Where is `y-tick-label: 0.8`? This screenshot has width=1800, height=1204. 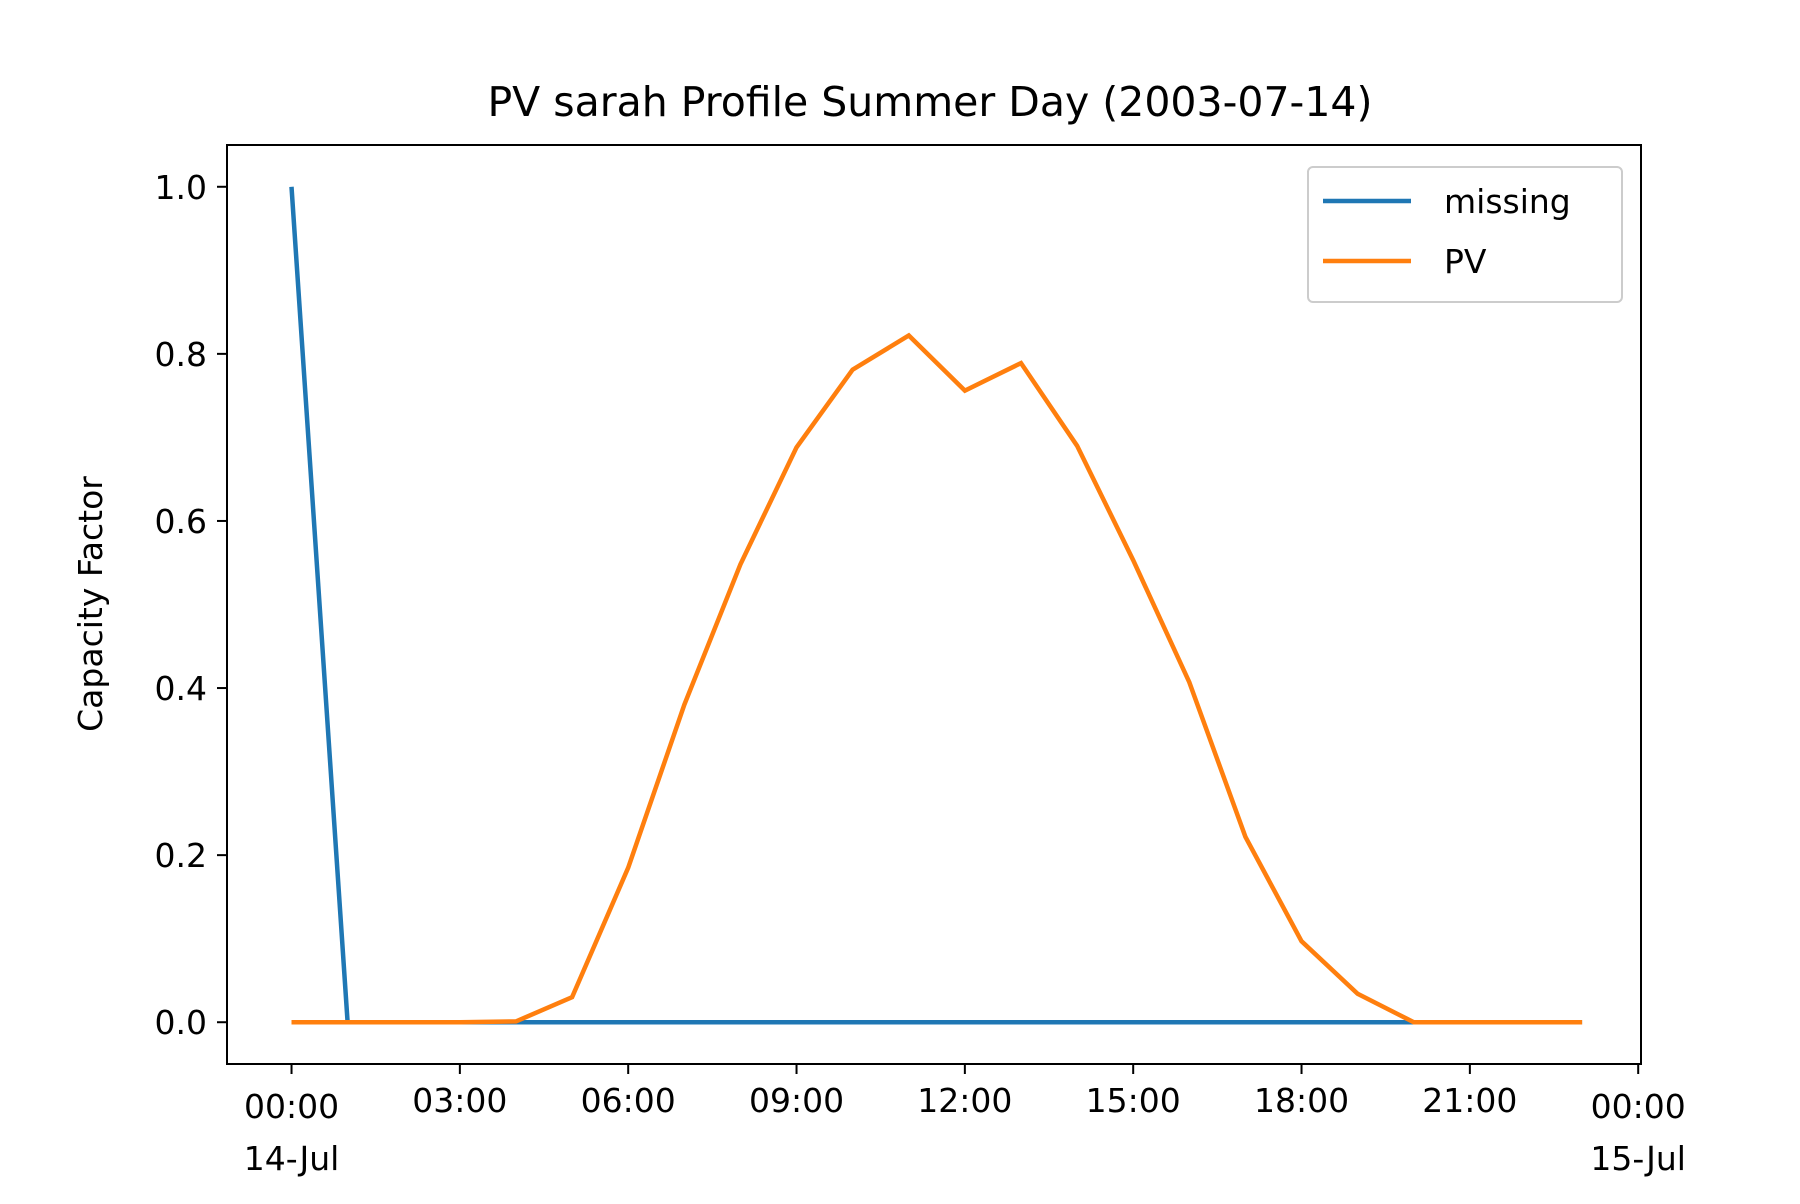
y-tick-label: 0.8 is located at coordinates (181, 354).